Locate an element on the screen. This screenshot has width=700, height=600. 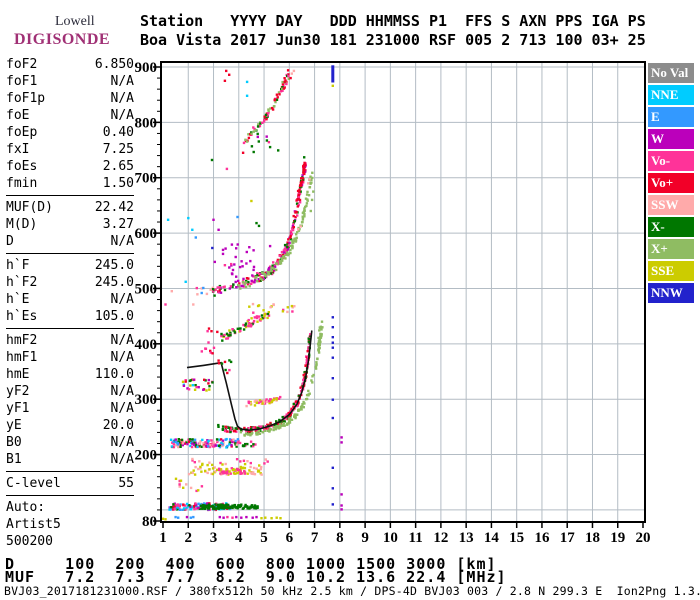
param-row-yf1: yF1 N/A is located at coordinates (70, 408).